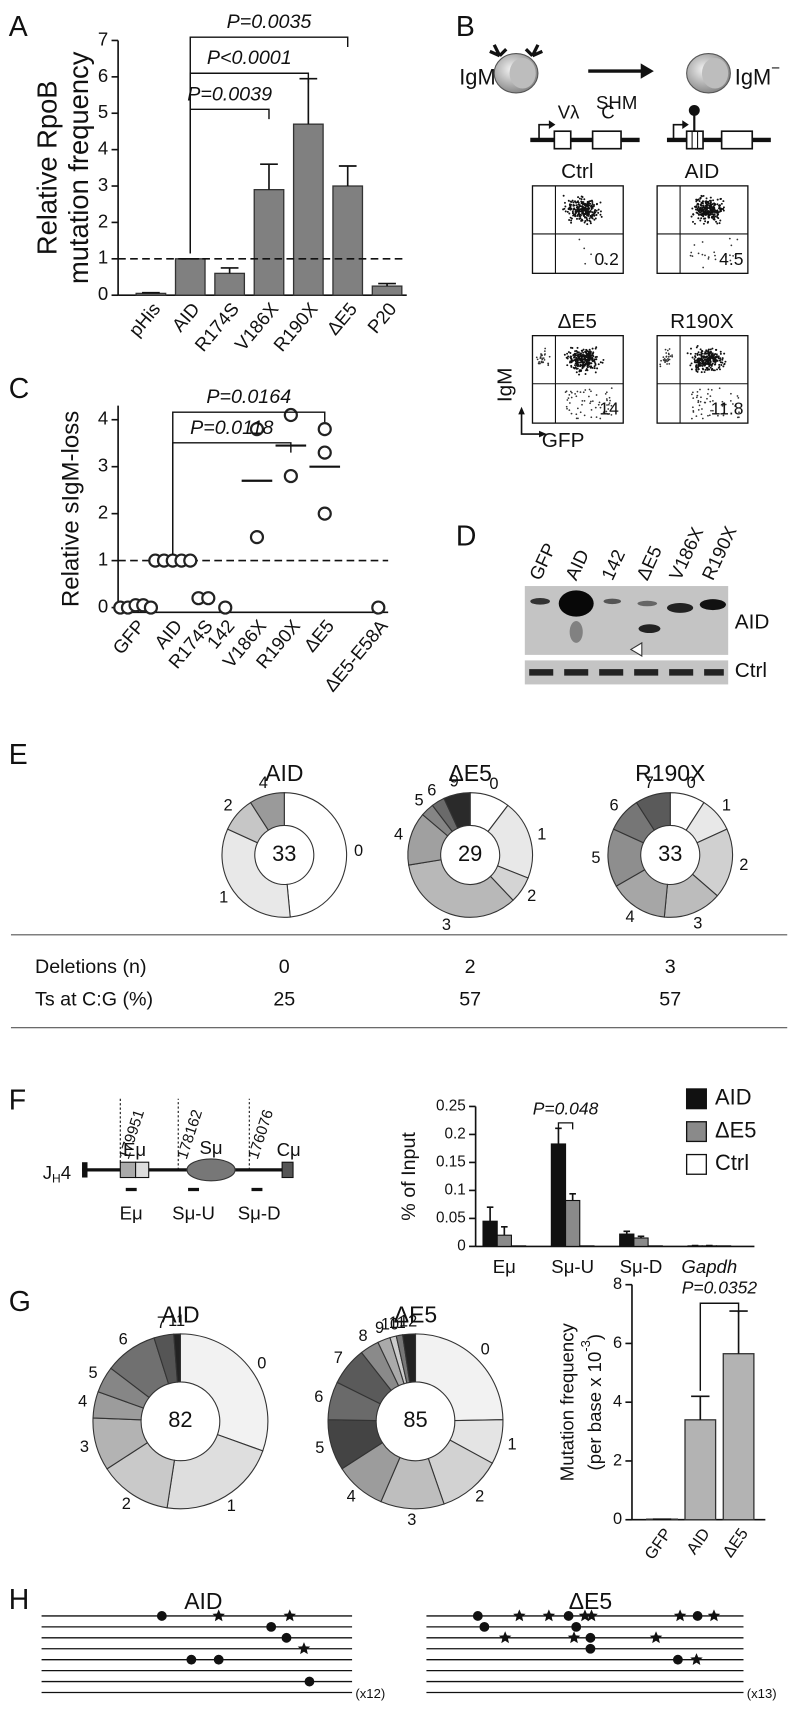 This screenshot has width=796, height=1727. I want to click on table-cell: 57, so click(670, 1000).